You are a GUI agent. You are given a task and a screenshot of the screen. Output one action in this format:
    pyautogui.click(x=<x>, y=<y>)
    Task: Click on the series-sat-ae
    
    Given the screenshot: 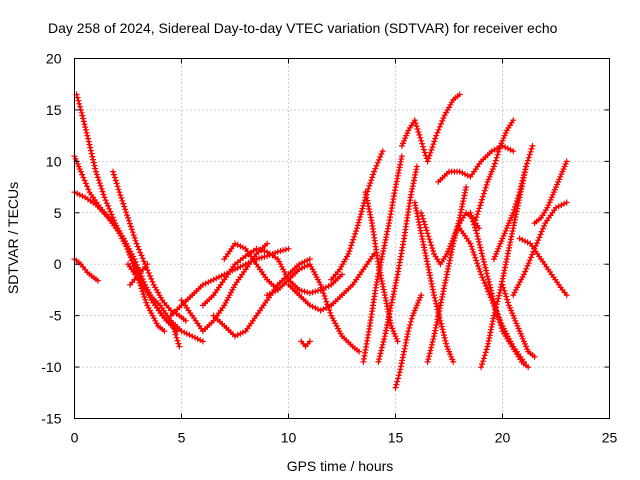 What is the action you would take?
    pyautogui.click(x=518, y=320)
    